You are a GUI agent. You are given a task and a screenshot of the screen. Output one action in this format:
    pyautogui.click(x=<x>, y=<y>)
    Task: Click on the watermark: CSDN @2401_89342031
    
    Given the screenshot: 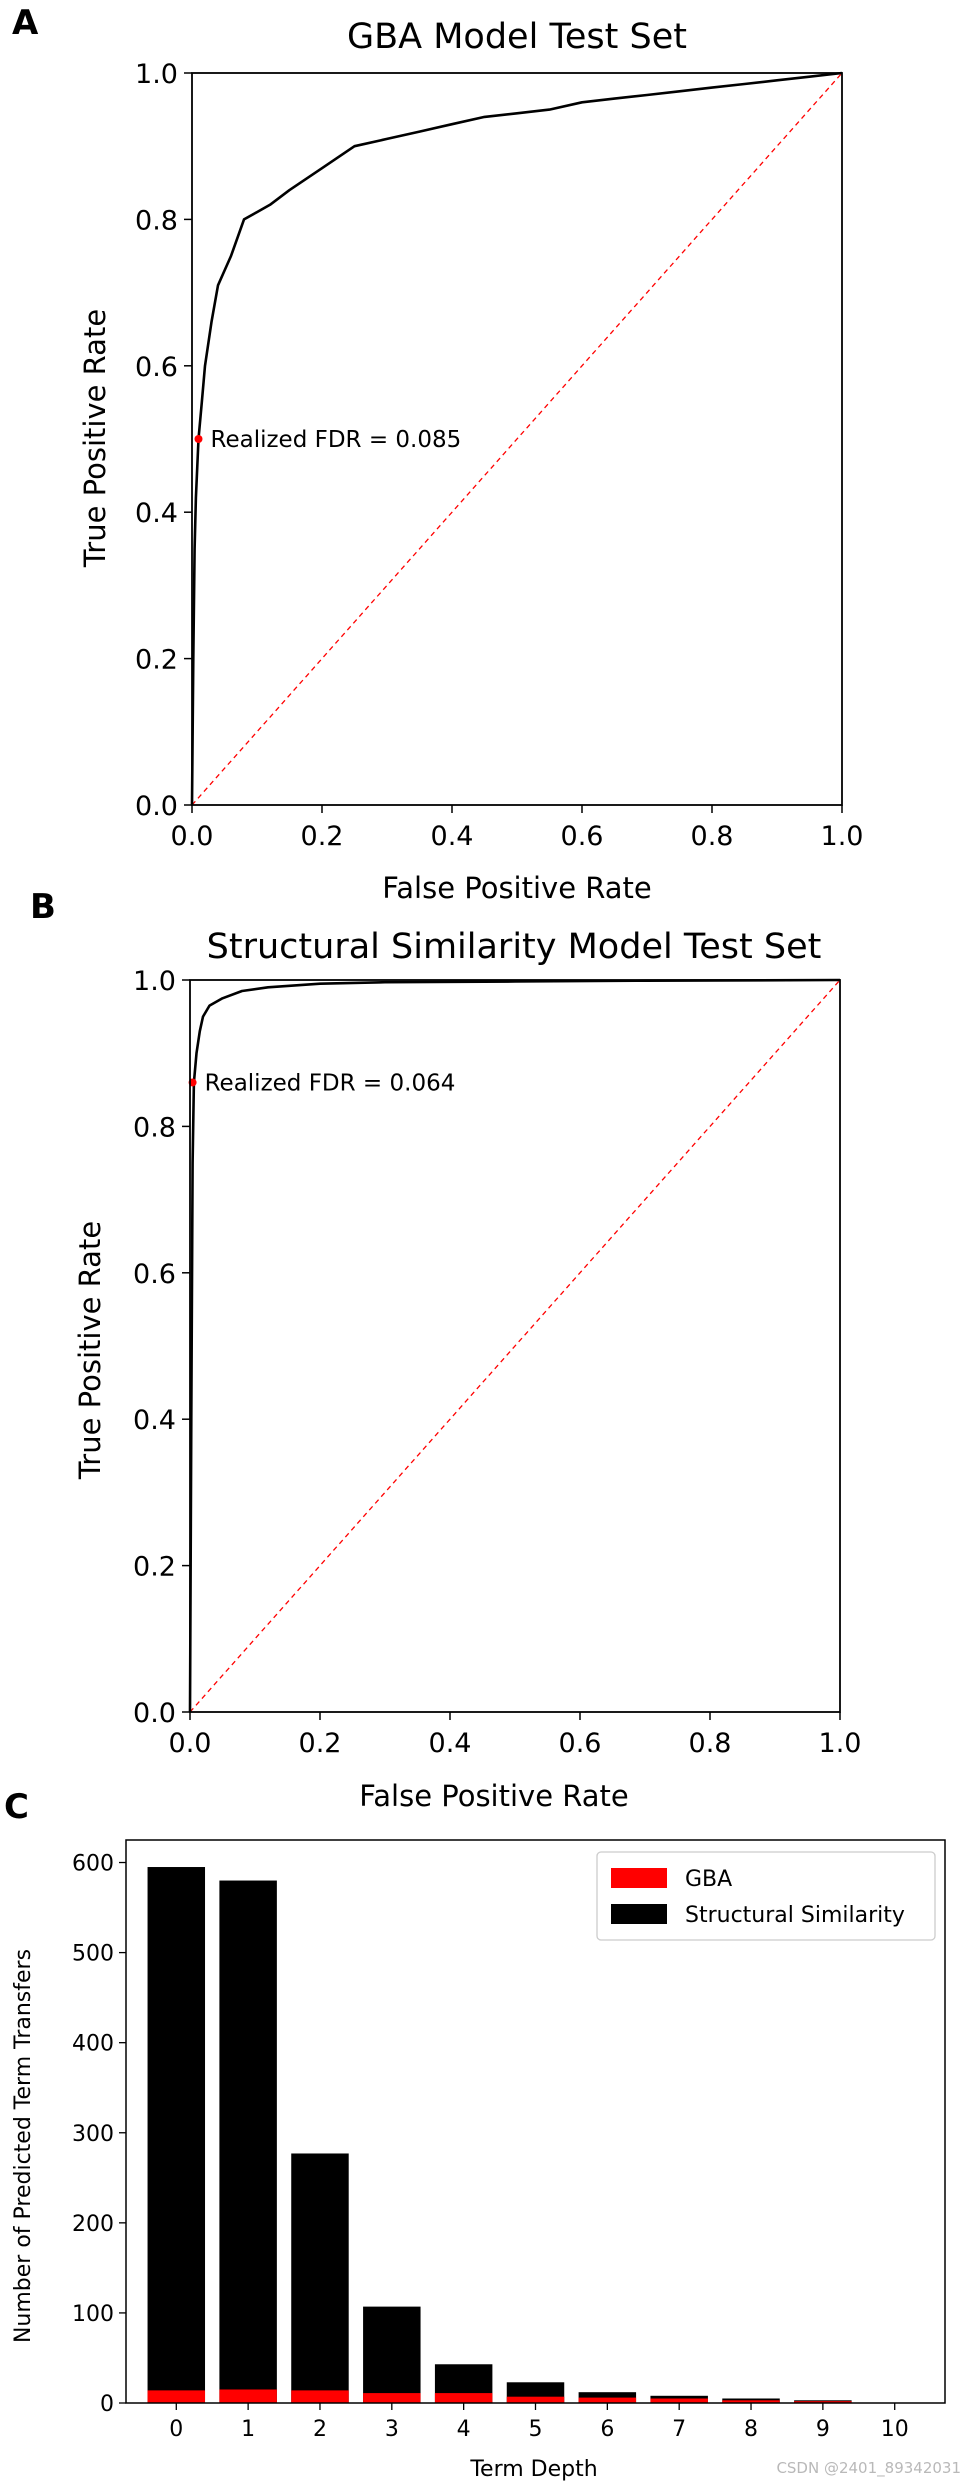 What is the action you would take?
    pyautogui.click(x=868, y=2468)
    